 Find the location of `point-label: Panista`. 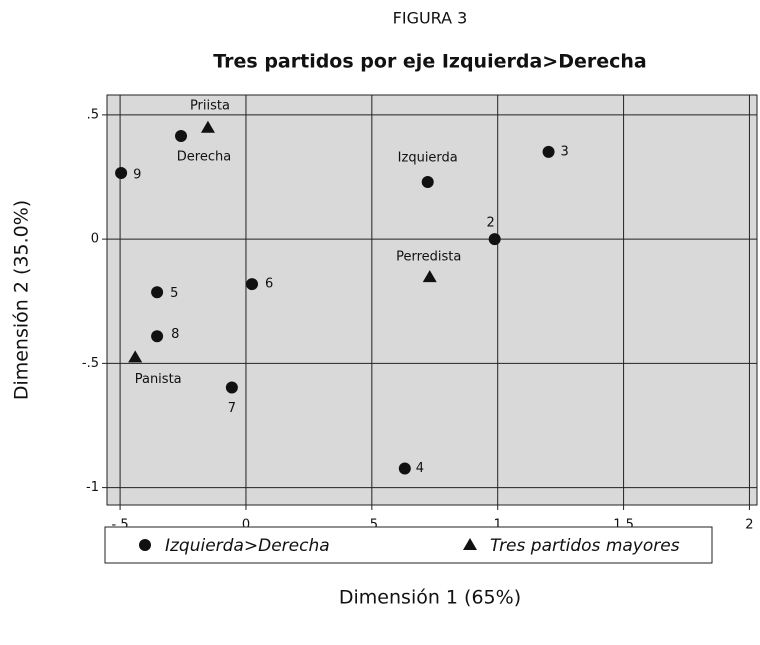

point-label: Panista is located at coordinates (158, 379).